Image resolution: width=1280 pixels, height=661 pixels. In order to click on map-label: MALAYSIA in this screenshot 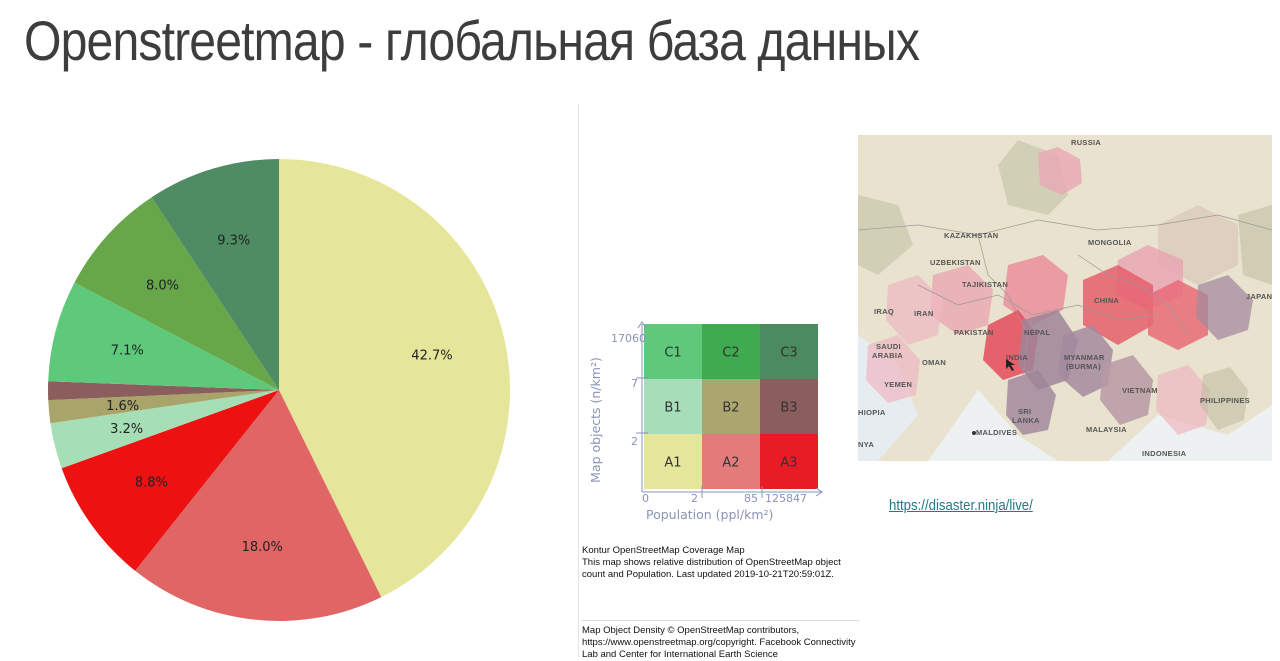, I will do `click(1106, 429)`.